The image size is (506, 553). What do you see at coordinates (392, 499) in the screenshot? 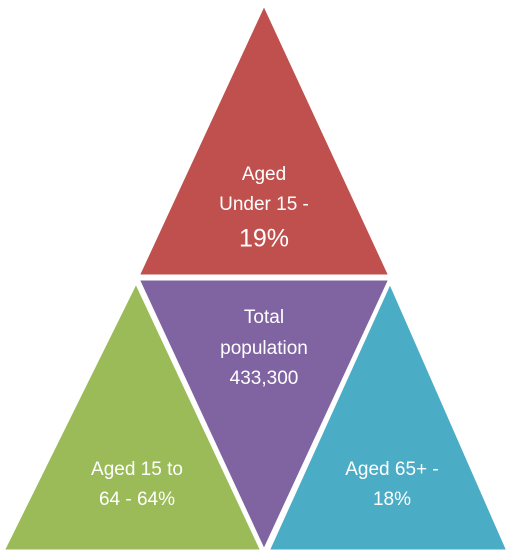
I see `label-line: 18%` at bounding box center [392, 499].